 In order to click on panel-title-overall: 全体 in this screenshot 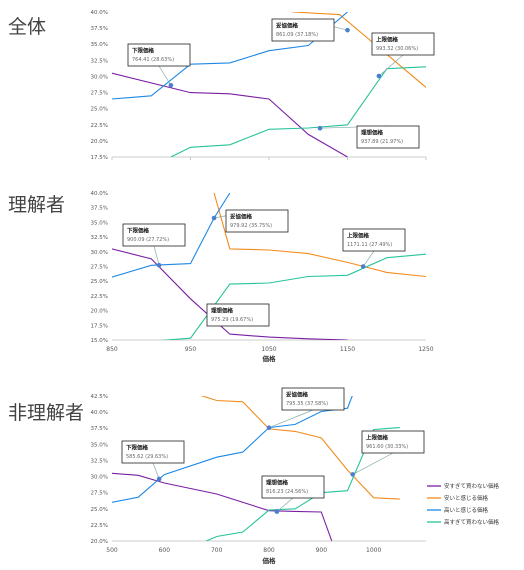, I will do `click(27, 27)`.